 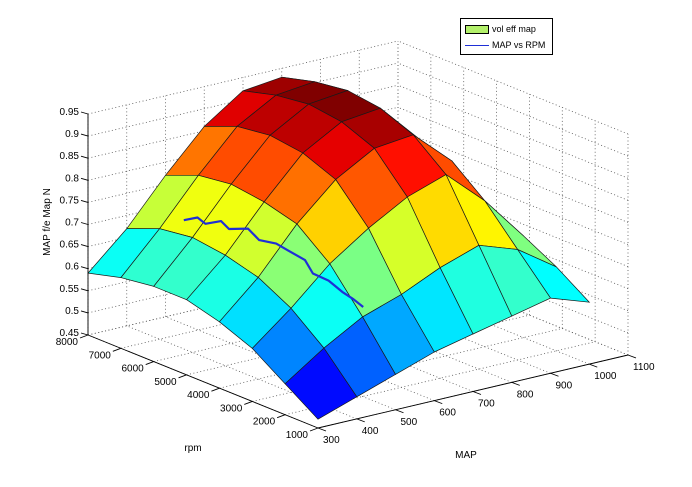 What do you see at coordinates (70, 156) in the screenshot?
I see `z-tick-label: 0.85` at bounding box center [70, 156].